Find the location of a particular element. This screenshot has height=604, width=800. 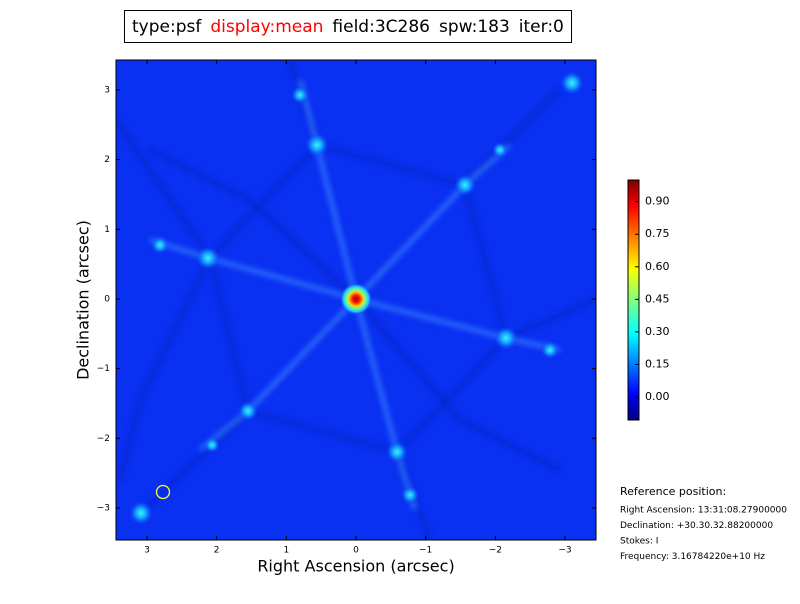

y-axis-label: Declination (arcsec) is located at coordinates (83, 300).